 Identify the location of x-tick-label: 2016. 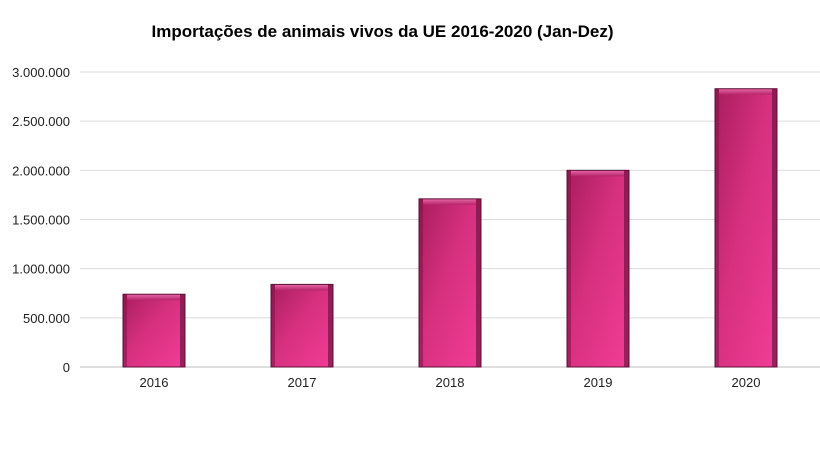
(154, 382).